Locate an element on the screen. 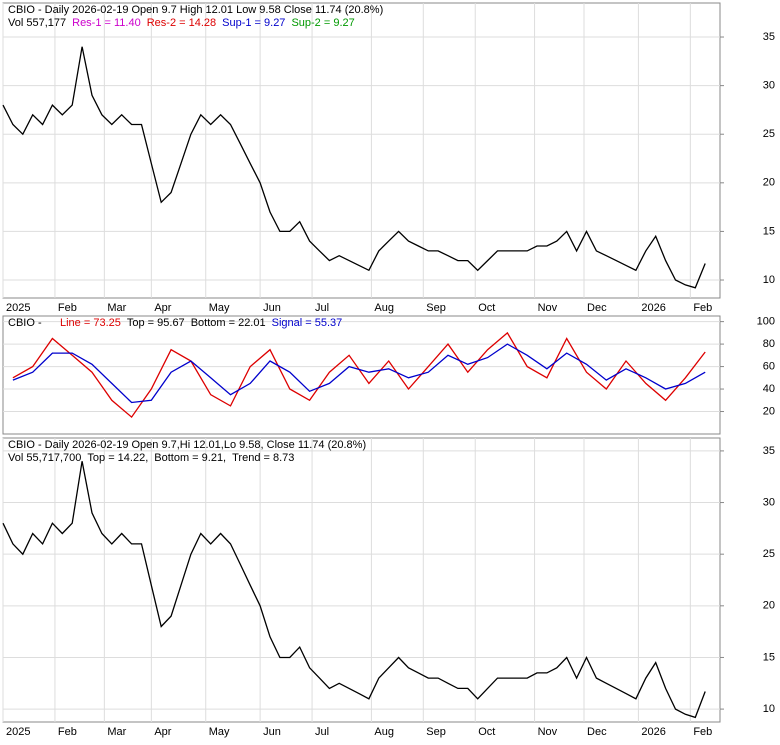 This screenshot has width=780, height=745. legend-entry: Bottom = 9.21, is located at coordinates (190, 458).